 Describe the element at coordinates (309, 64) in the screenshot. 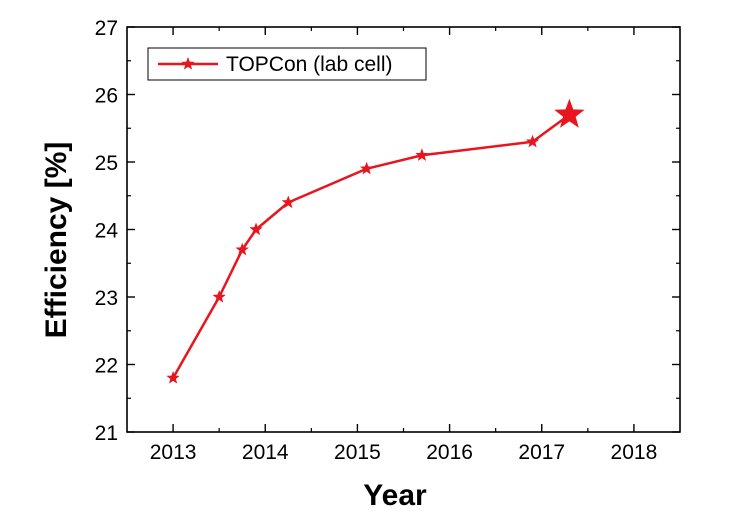

I see `legend-label: TOPCon (lab cell)` at that location.